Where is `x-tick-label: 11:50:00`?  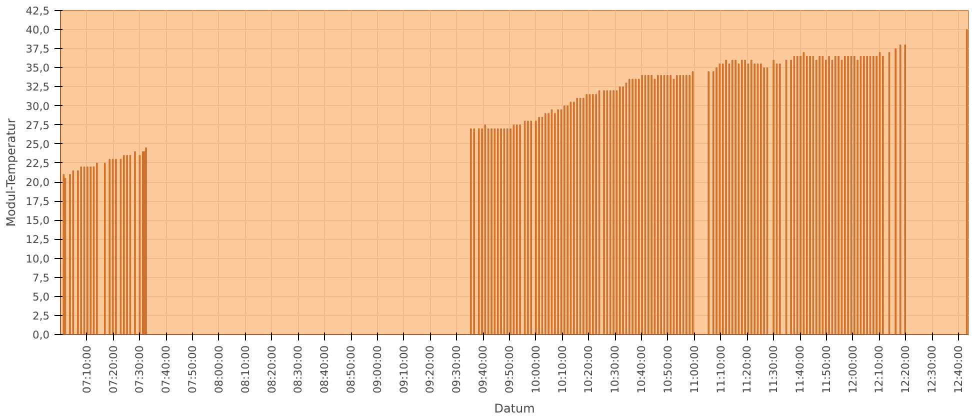
x-tick-label: 11:50:00 is located at coordinates (826, 369).